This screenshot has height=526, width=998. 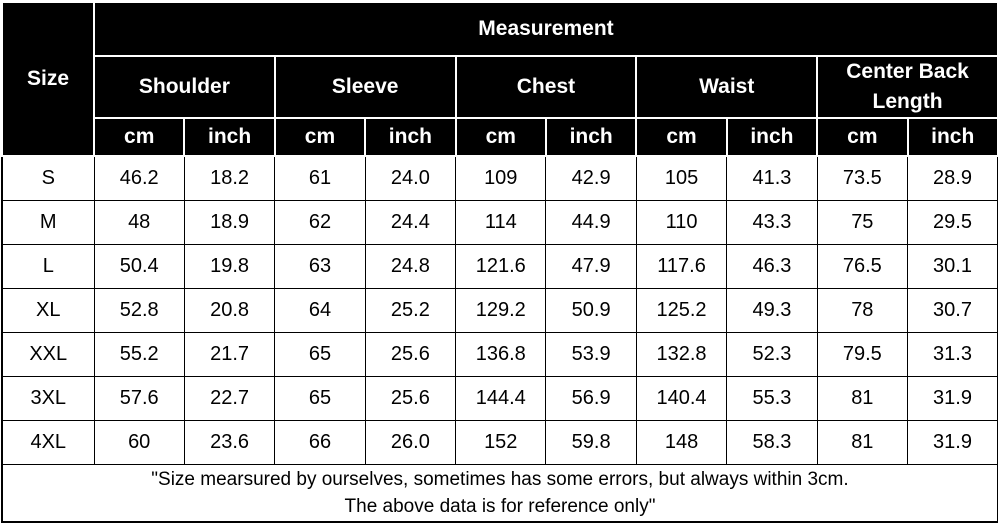 I want to click on size-cell: XL, so click(x=48, y=310).